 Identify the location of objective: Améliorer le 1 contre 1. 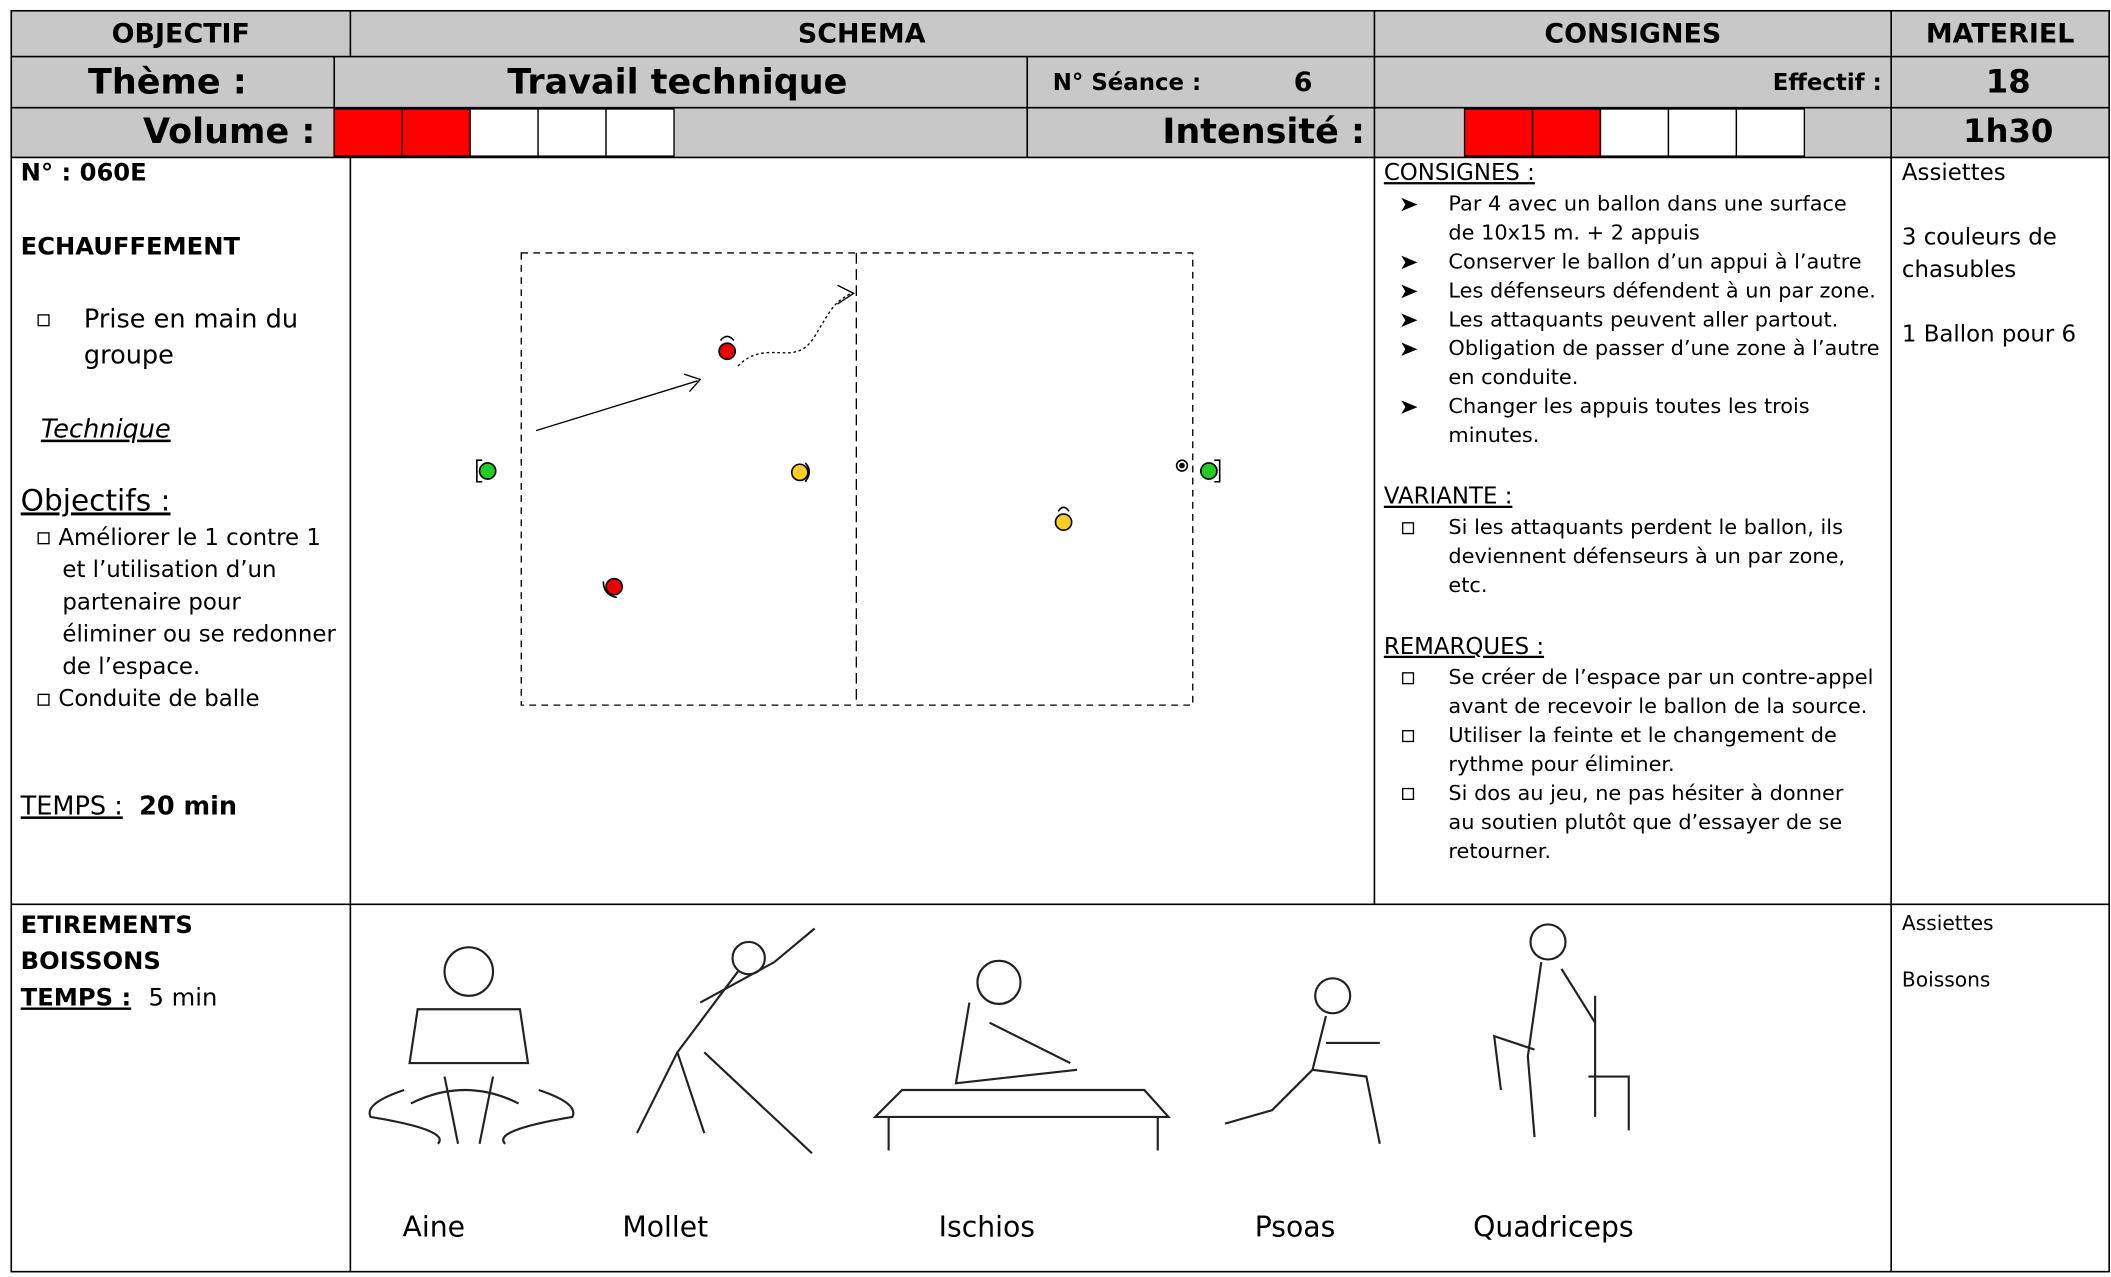
(189, 538).